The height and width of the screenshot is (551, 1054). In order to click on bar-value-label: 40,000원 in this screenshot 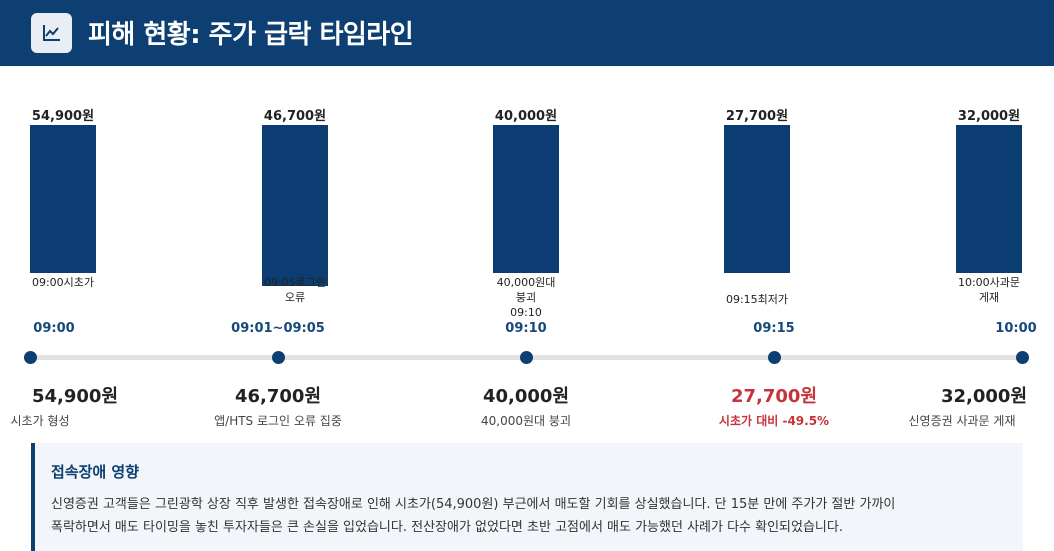, I will do `click(526, 116)`.